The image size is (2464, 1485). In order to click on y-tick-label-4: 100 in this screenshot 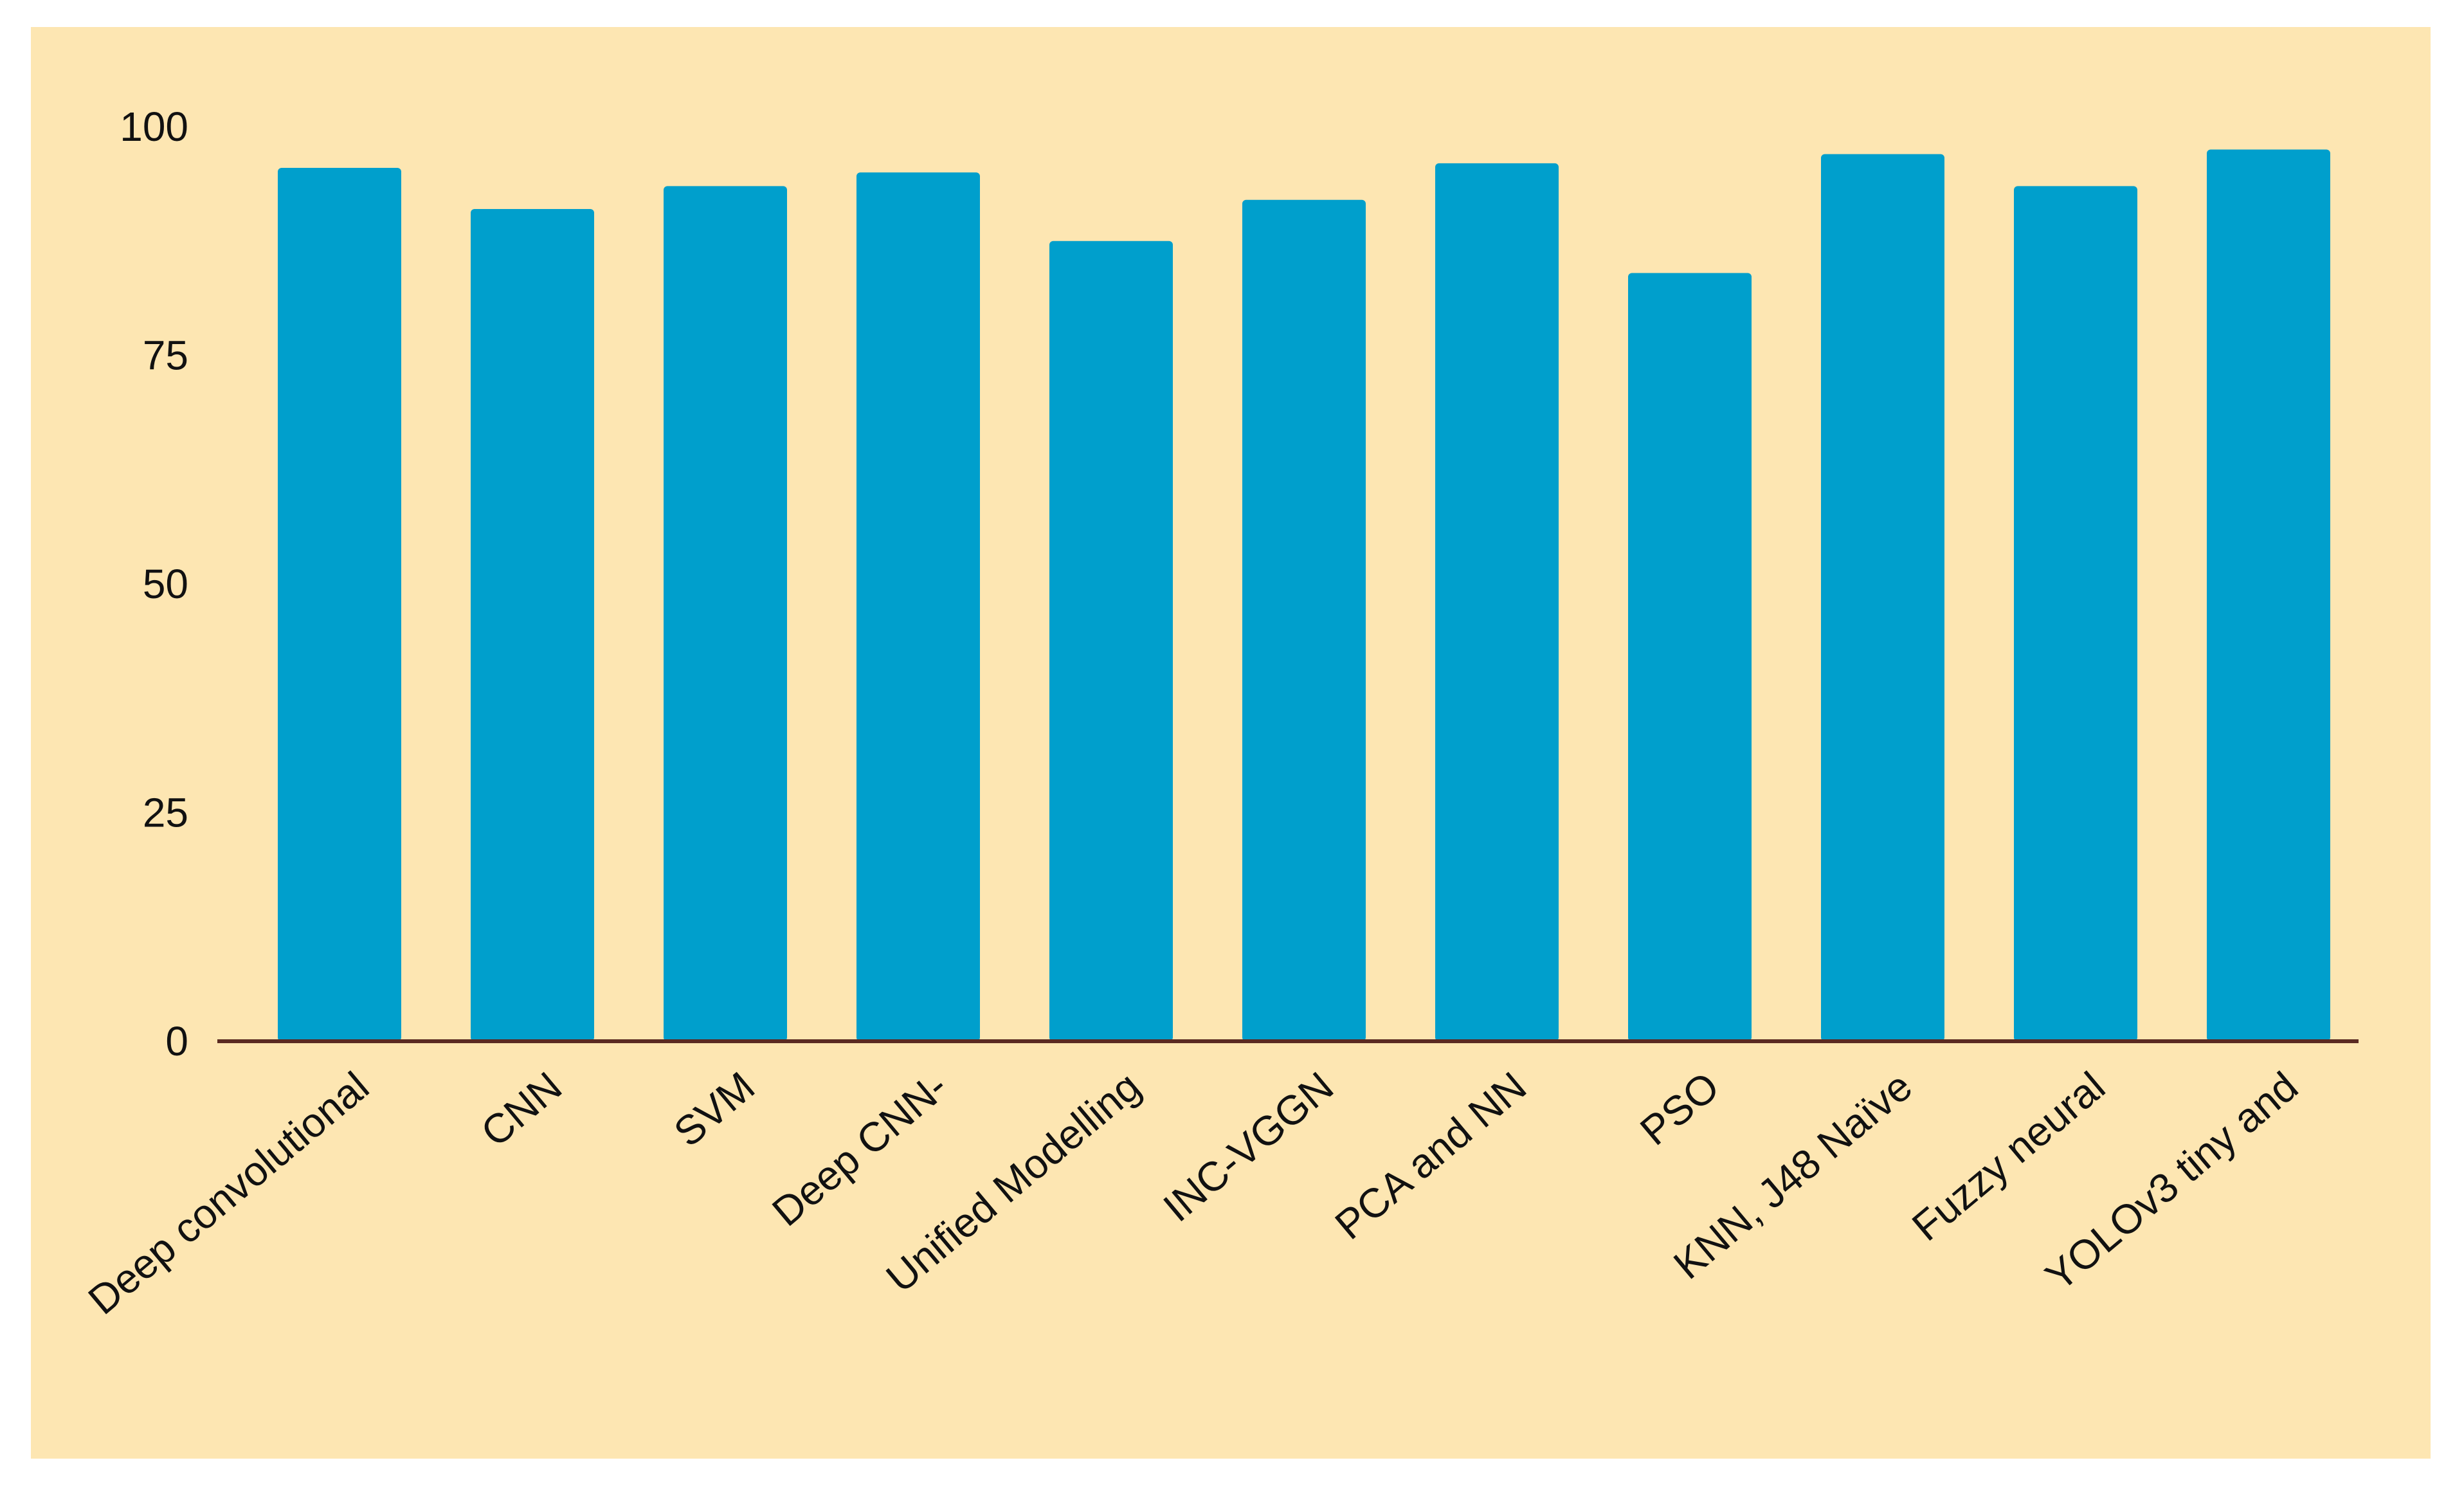, I will do `click(154, 127)`.